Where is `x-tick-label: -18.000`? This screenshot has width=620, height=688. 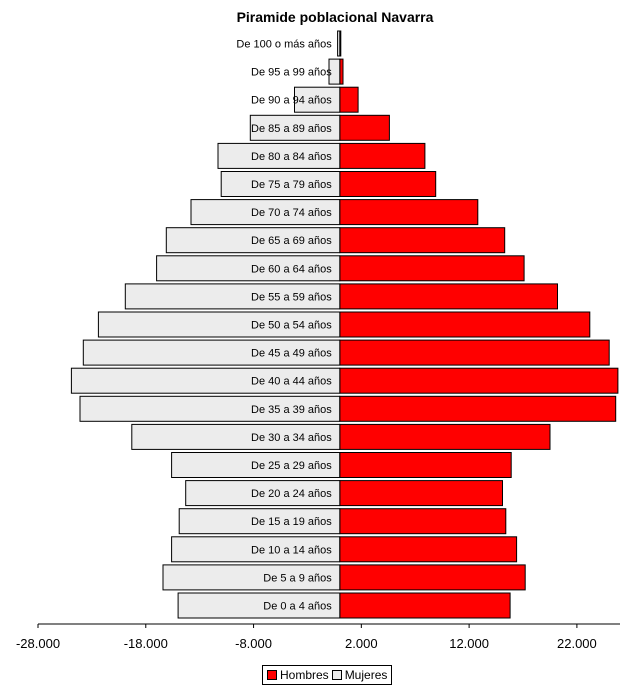 x-tick-label: -18.000 is located at coordinates (146, 643).